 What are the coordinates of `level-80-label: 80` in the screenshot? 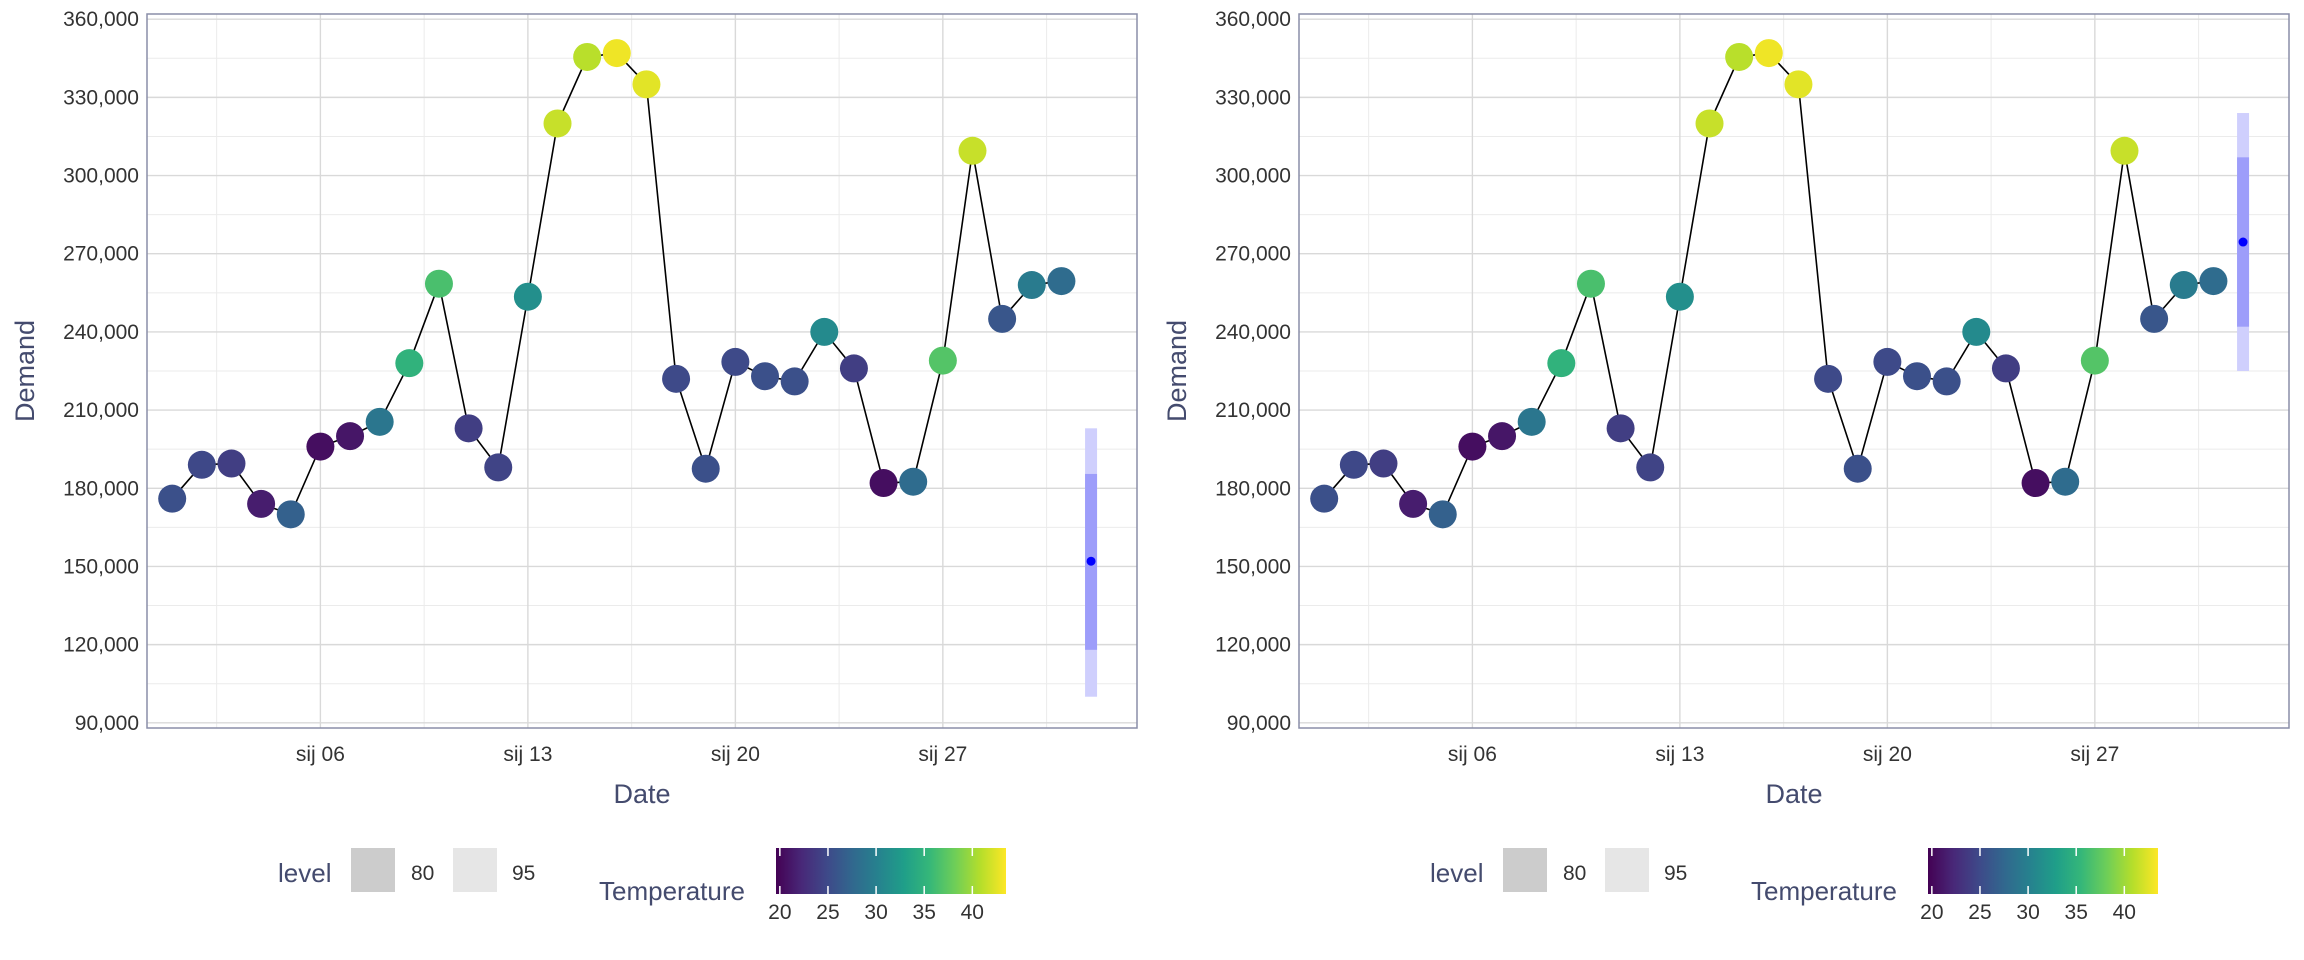 It's located at (1574, 873).